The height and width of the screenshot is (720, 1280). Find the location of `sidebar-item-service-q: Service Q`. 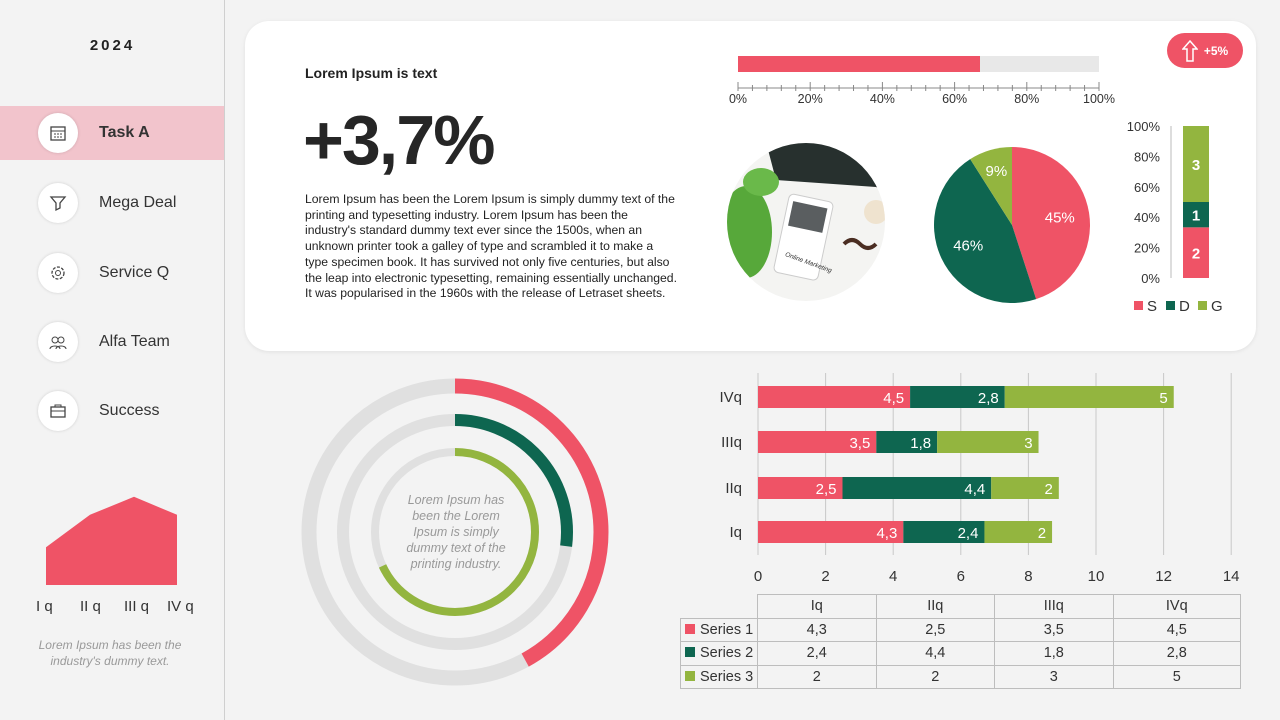

sidebar-item-service-q: Service Q is located at coordinates (112, 273).